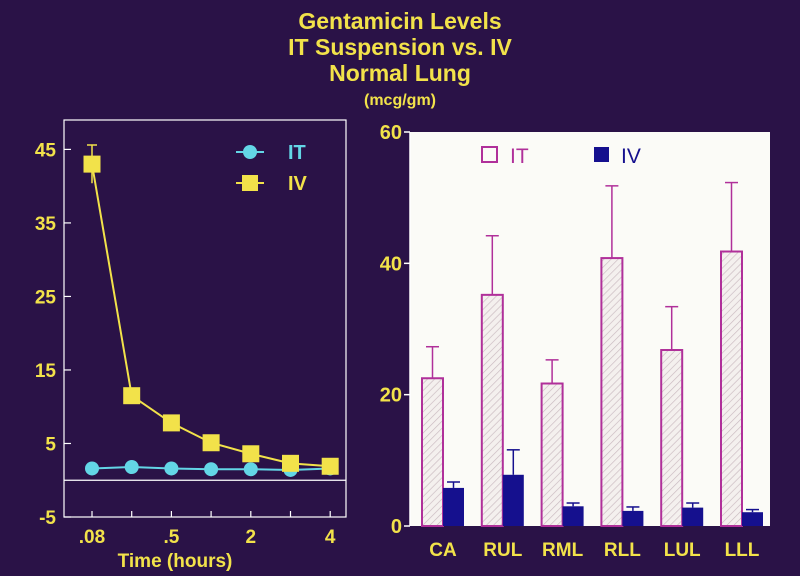 Image resolution: width=800 pixels, height=576 pixels. What do you see at coordinates (391, 133) in the screenshot?
I see `y-tick-label: 60` at bounding box center [391, 133].